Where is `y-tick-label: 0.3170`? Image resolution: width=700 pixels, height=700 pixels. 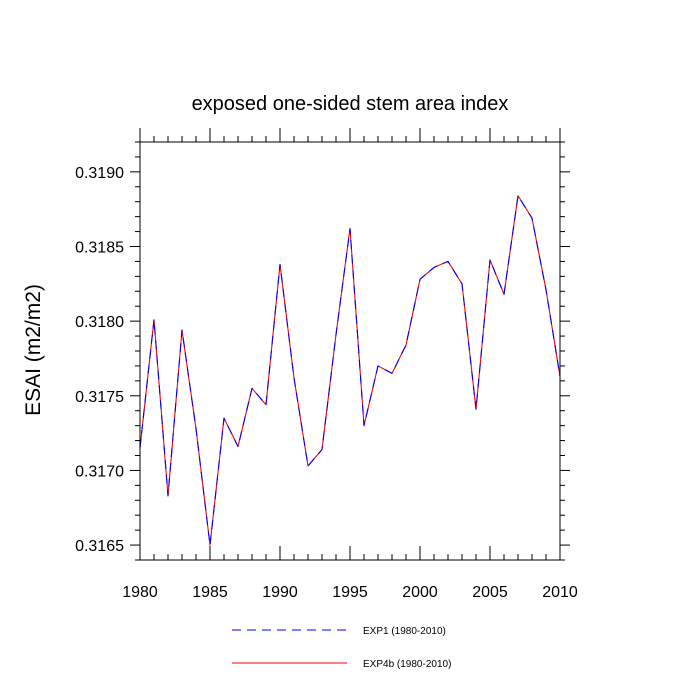
y-tick-label: 0.3170 is located at coordinates (99, 471).